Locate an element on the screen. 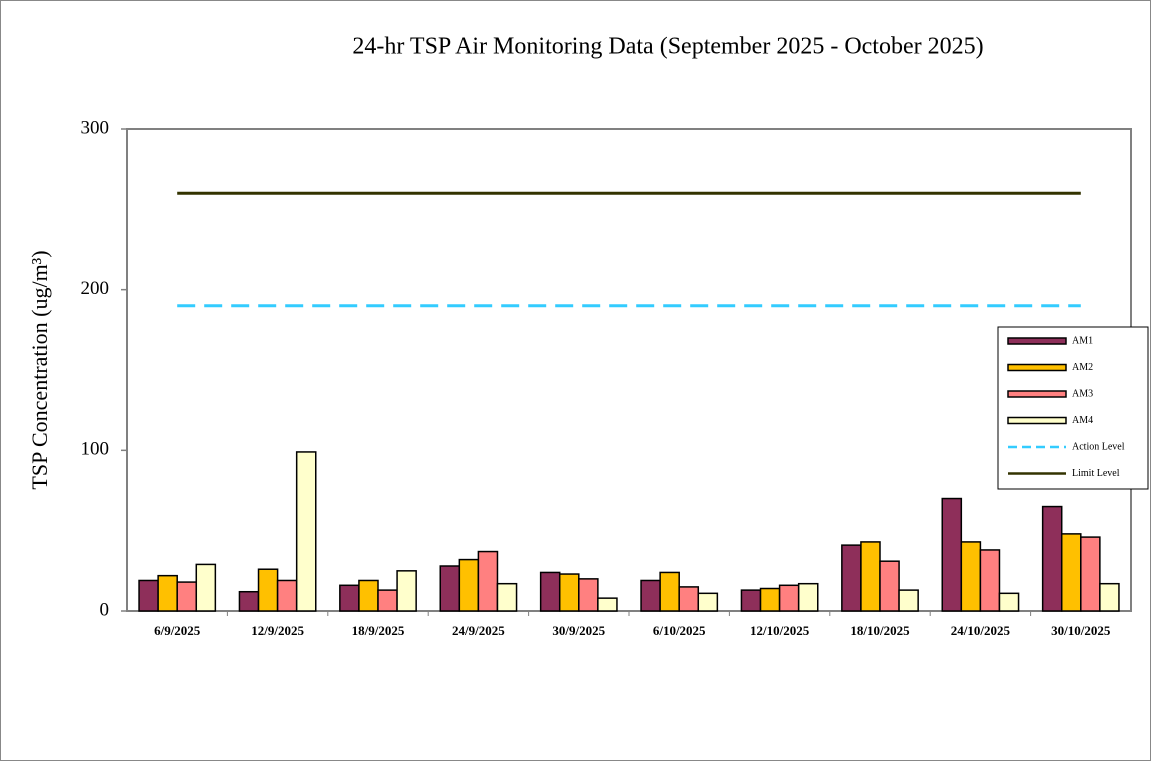 Image resolution: width=1151 pixels, height=761 pixels. x-tick-label: 6/9/2025 is located at coordinates (177, 630).